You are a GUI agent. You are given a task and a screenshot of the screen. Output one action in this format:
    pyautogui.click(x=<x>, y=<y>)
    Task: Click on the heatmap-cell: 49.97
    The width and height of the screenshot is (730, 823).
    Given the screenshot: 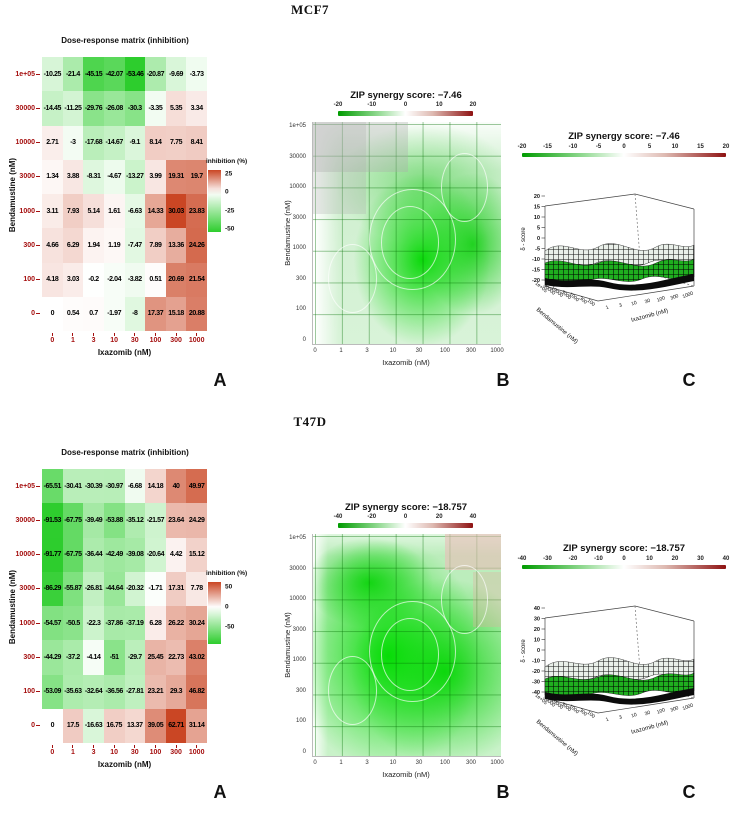 What is the action you would take?
    pyautogui.click(x=196, y=486)
    